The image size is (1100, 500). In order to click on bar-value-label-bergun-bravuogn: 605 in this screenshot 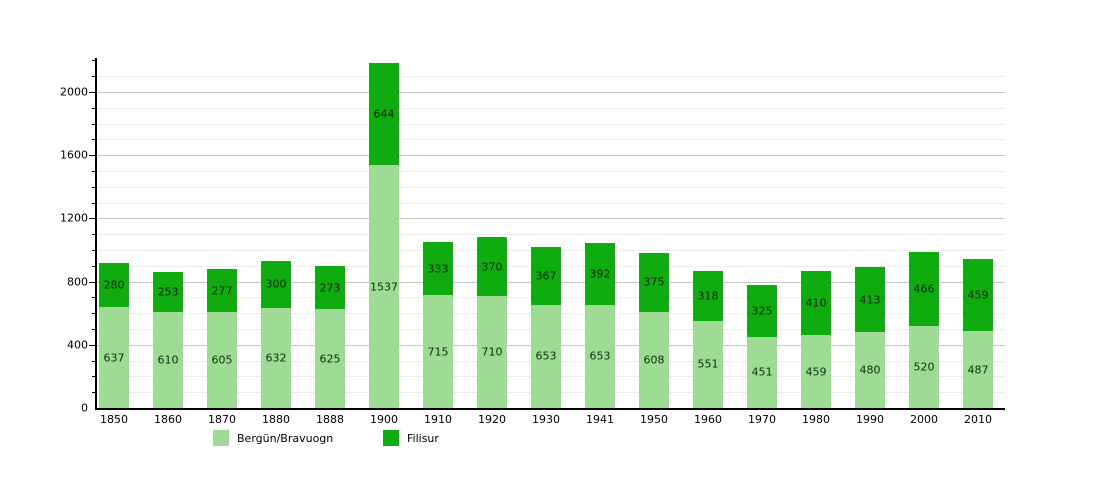, I will do `click(222, 360)`.